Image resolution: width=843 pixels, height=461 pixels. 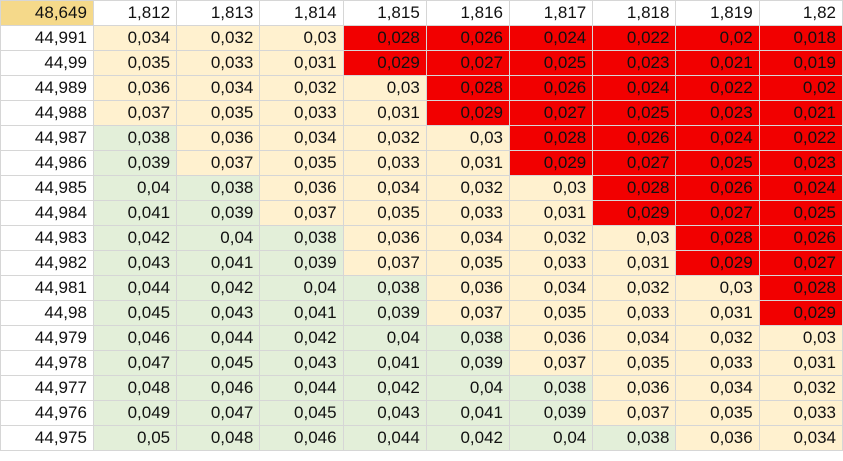 I want to click on value-cell: 0,048, so click(x=218, y=438).